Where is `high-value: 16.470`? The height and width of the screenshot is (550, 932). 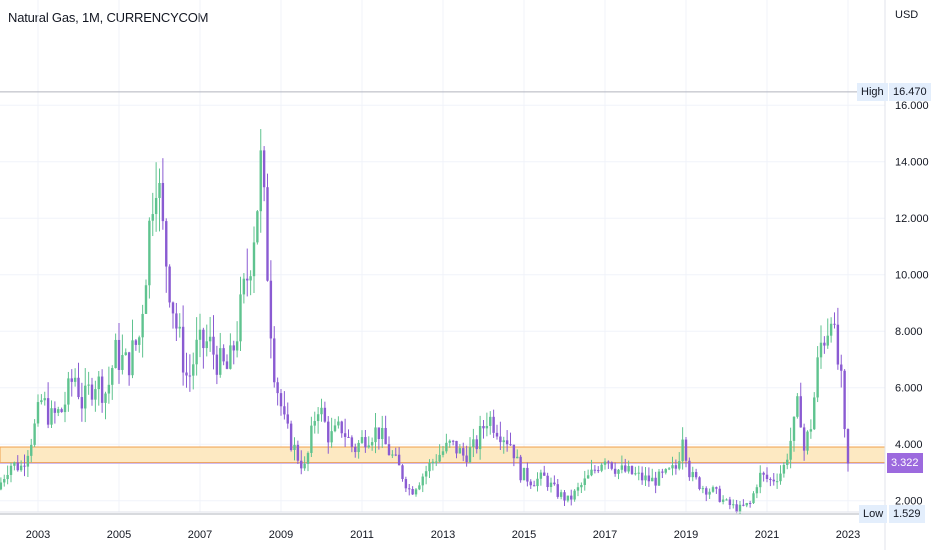
high-value: 16.470 is located at coordinates (910, 91).